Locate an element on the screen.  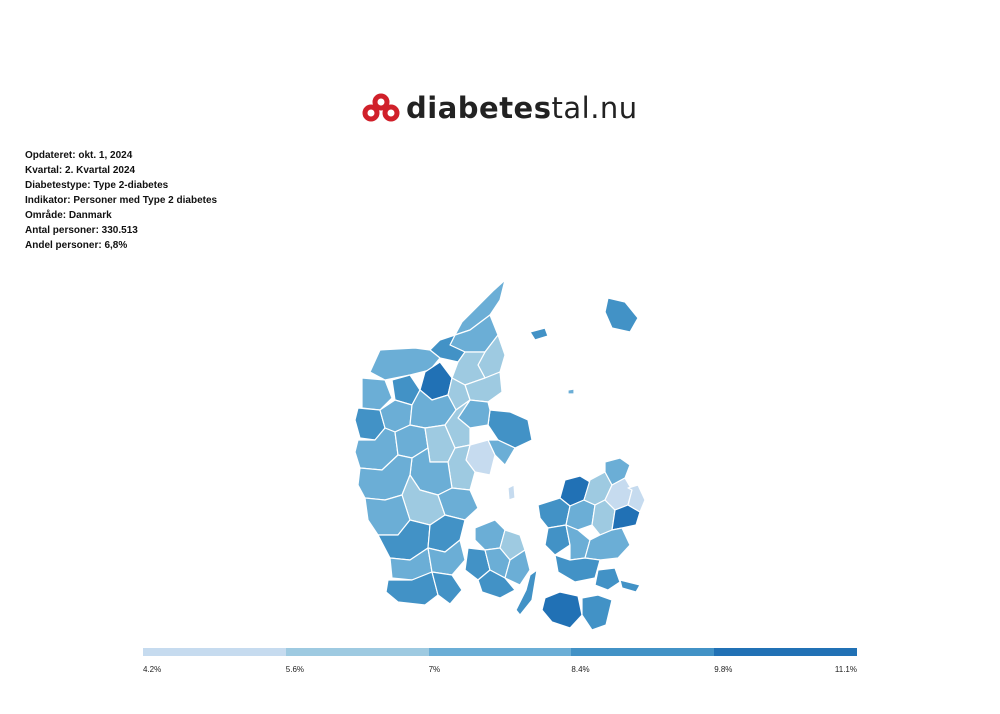
logo-text: diabetestal.nu is located at coordinates (522, 107).